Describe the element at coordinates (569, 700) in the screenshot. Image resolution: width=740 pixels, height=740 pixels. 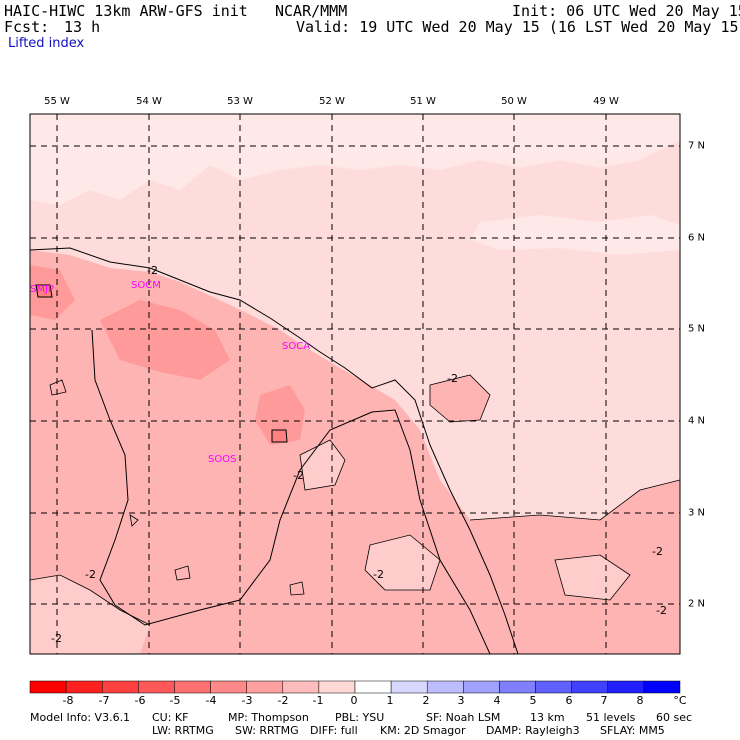
I see `colorbar-tick: 6` at that location.